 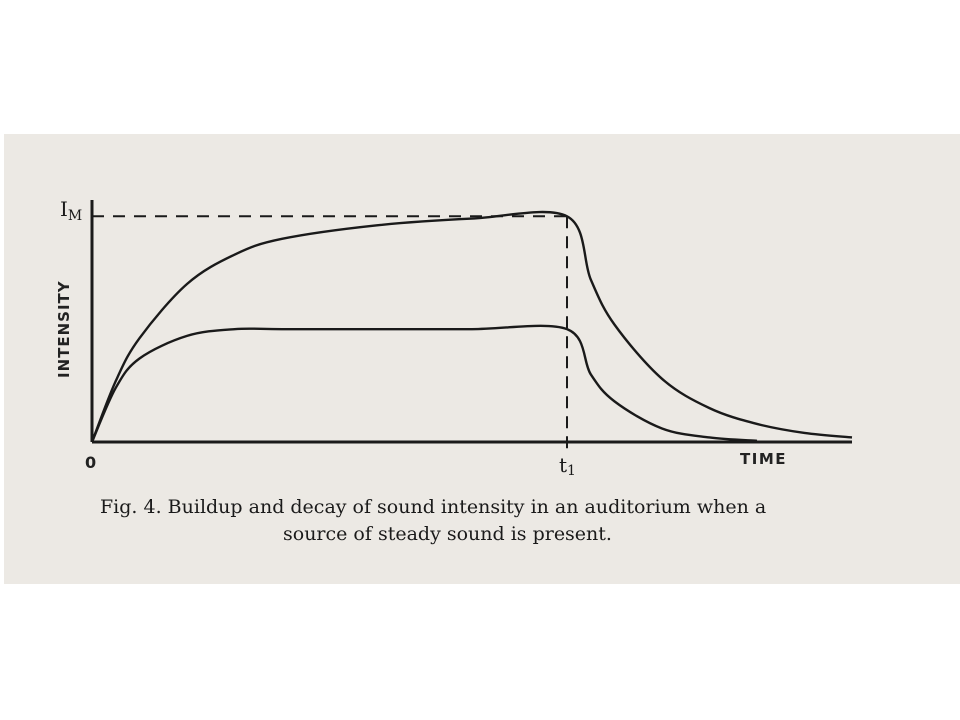 What do you see at coordinates (567, 466) in the screenshot?
I see `t1-label: t1` at bounding box center [567, 466].